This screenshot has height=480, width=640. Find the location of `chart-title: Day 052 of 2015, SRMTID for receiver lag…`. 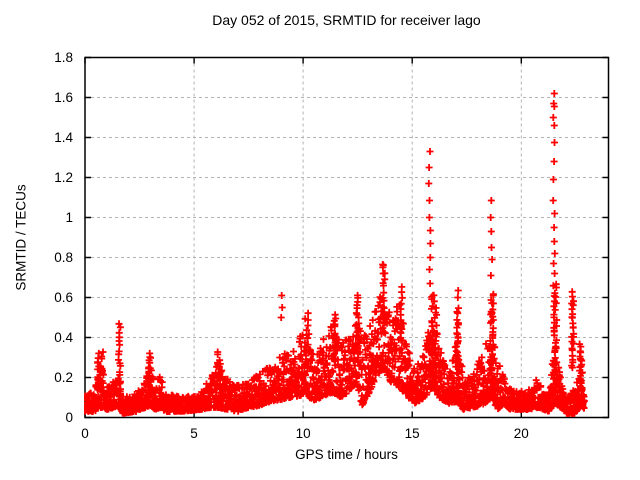

chart-title: Day 052 of 2015, SRMTID for receiver lag… is located at coordinates (346, 20).